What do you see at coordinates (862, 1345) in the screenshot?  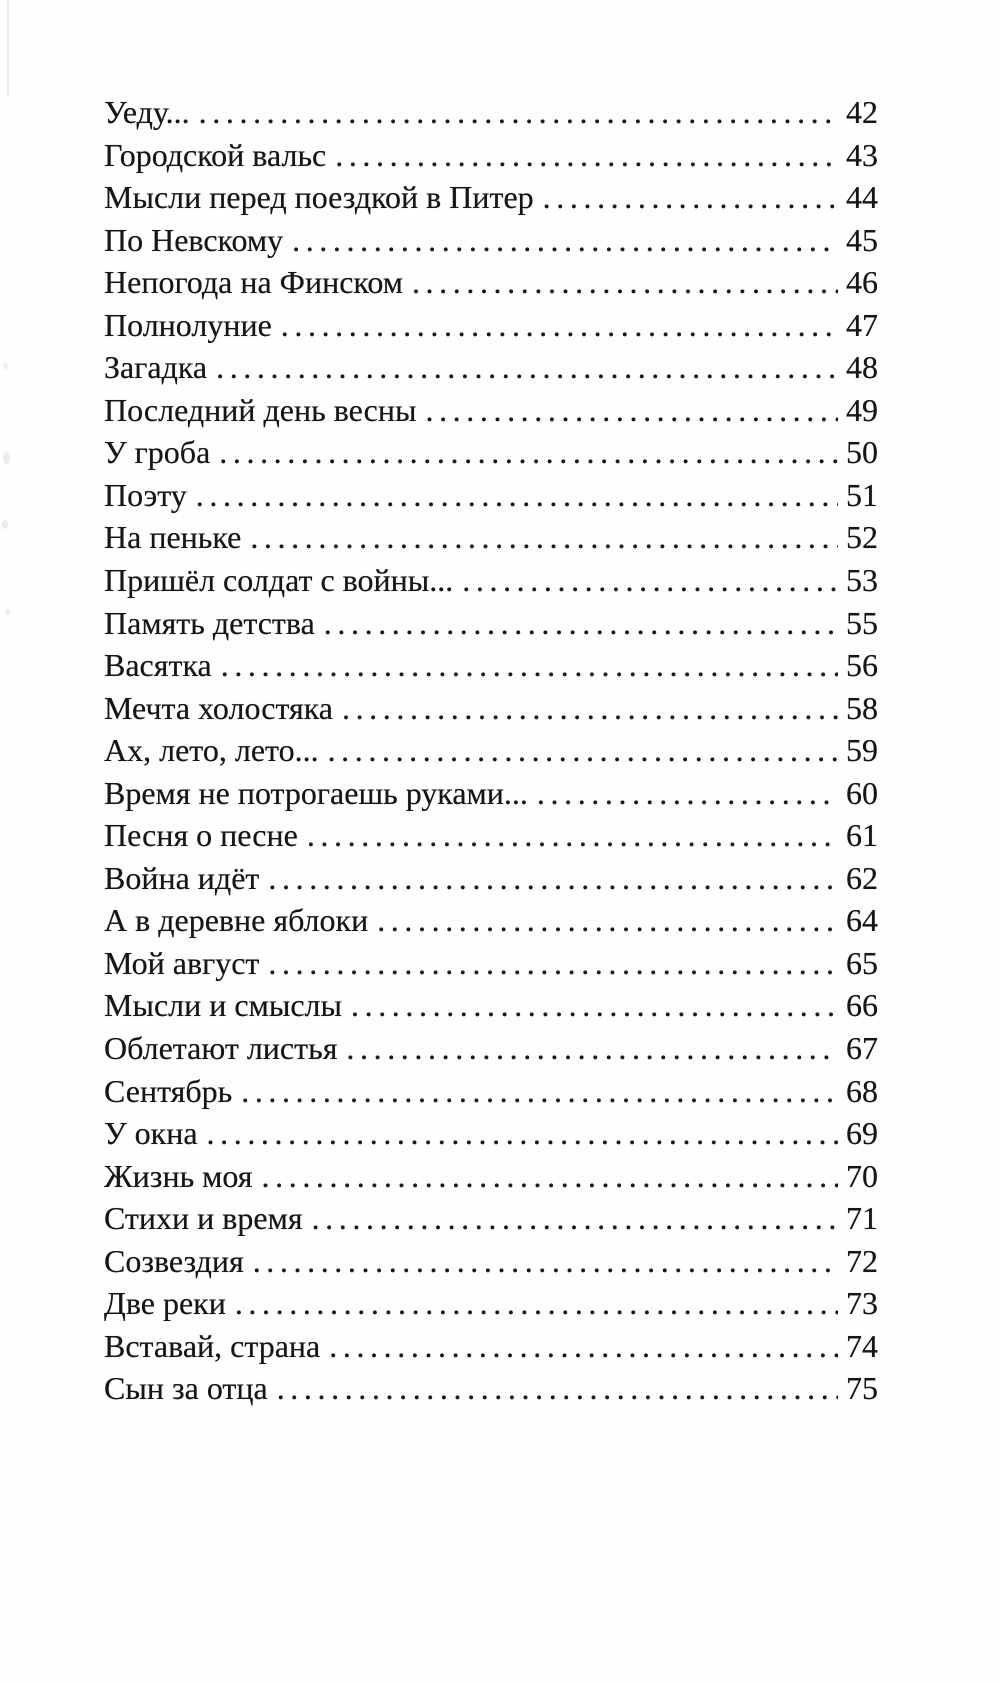 I see `toc-entry-page: 74` at bounding box center [862, 1345].